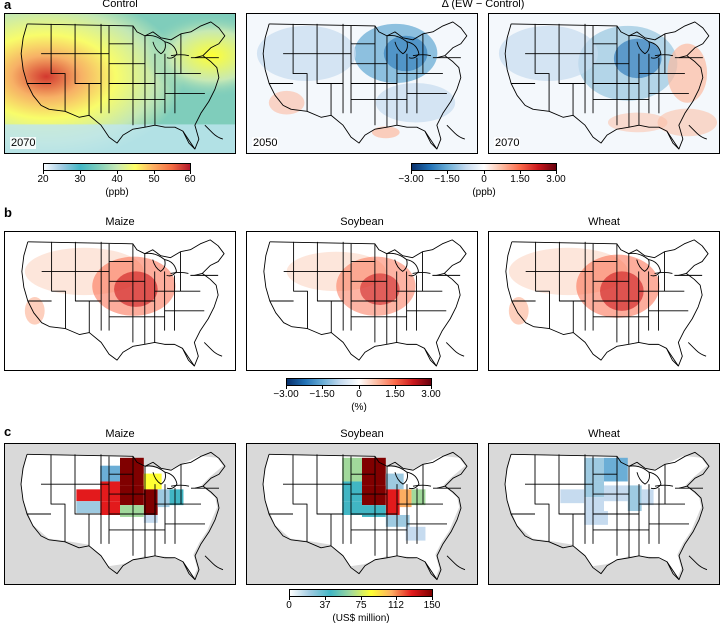 The image size is (720, 626). What do you see at coordinates (120, 301) in the screenshot?
I see `map-yield-maize` at bounding box center [120, 301].